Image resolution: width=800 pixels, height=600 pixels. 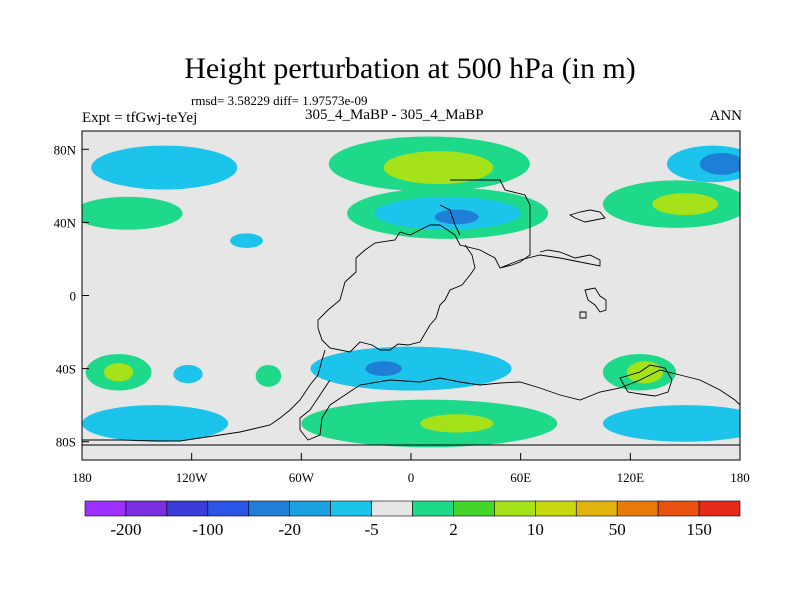 What do you see at coordinates (302, 477) in the screenshot?
I see `x-tick-label: 60W` at bounding box center [302, 477].